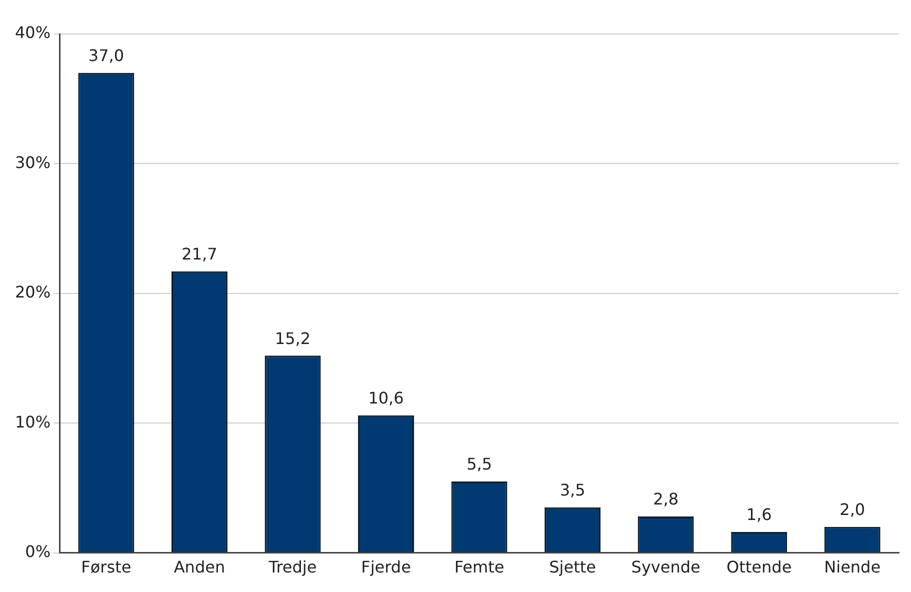  Describe the element at coordinates (759, 514) in the screenshot. I see `data-label: 1,6` at that location.